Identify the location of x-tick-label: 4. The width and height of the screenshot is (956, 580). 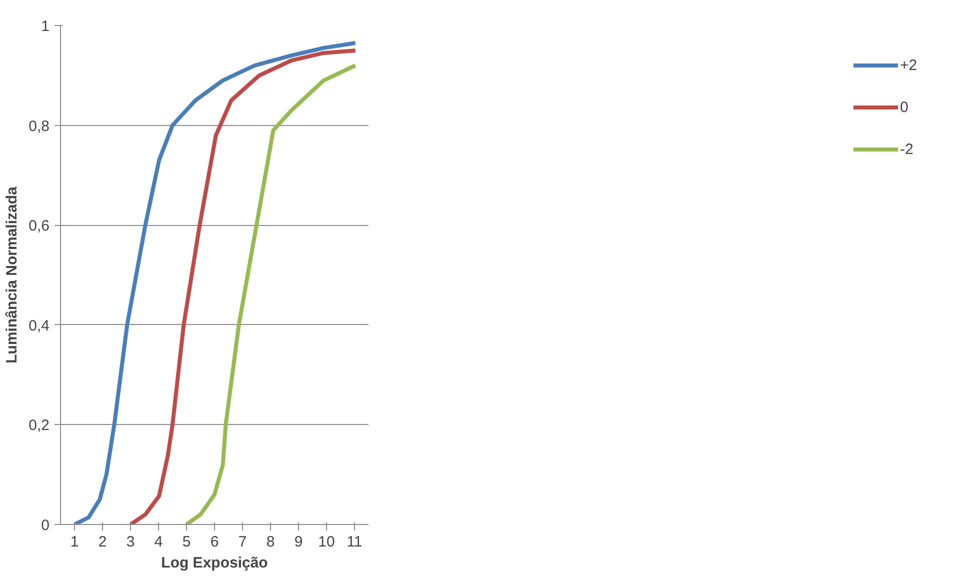
(158, 542).